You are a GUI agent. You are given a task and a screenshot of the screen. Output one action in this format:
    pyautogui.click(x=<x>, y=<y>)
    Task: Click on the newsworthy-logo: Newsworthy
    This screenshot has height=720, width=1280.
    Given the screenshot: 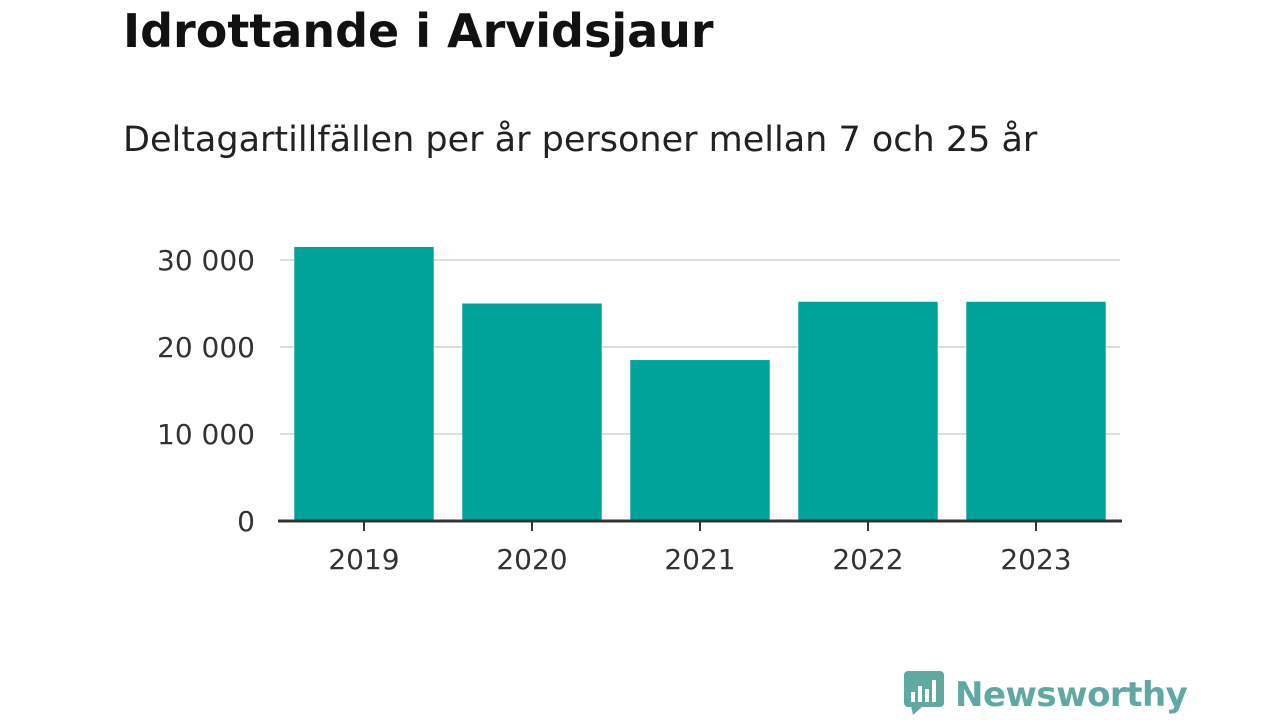 What is the action you would take?
    pyautogui.click(x=1045, y=695)
    